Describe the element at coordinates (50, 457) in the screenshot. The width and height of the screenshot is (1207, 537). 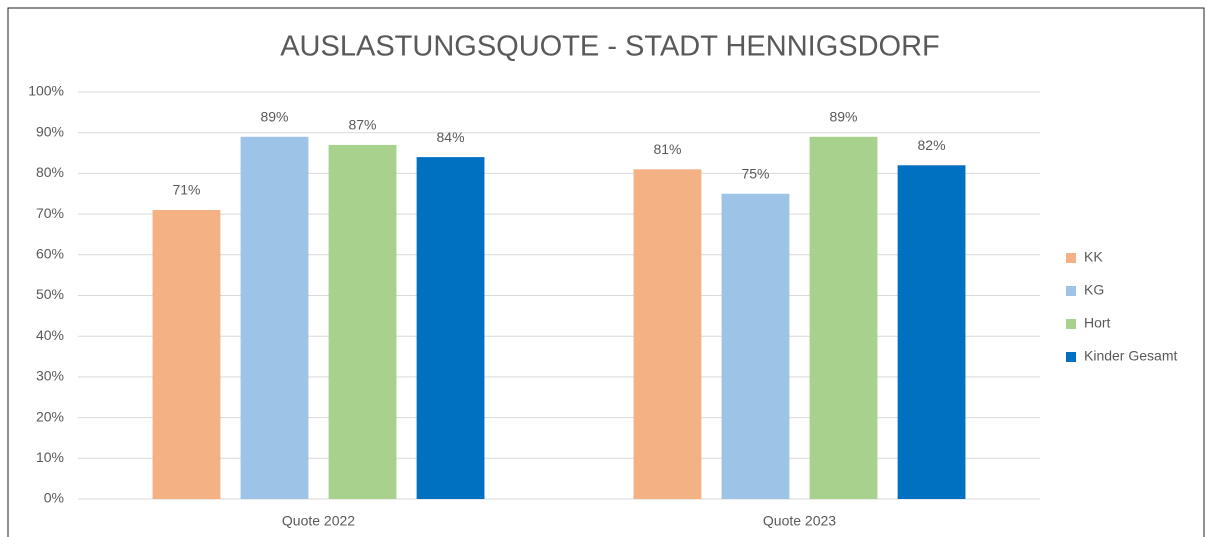
I see `y-tick-label: 10%` at that location.